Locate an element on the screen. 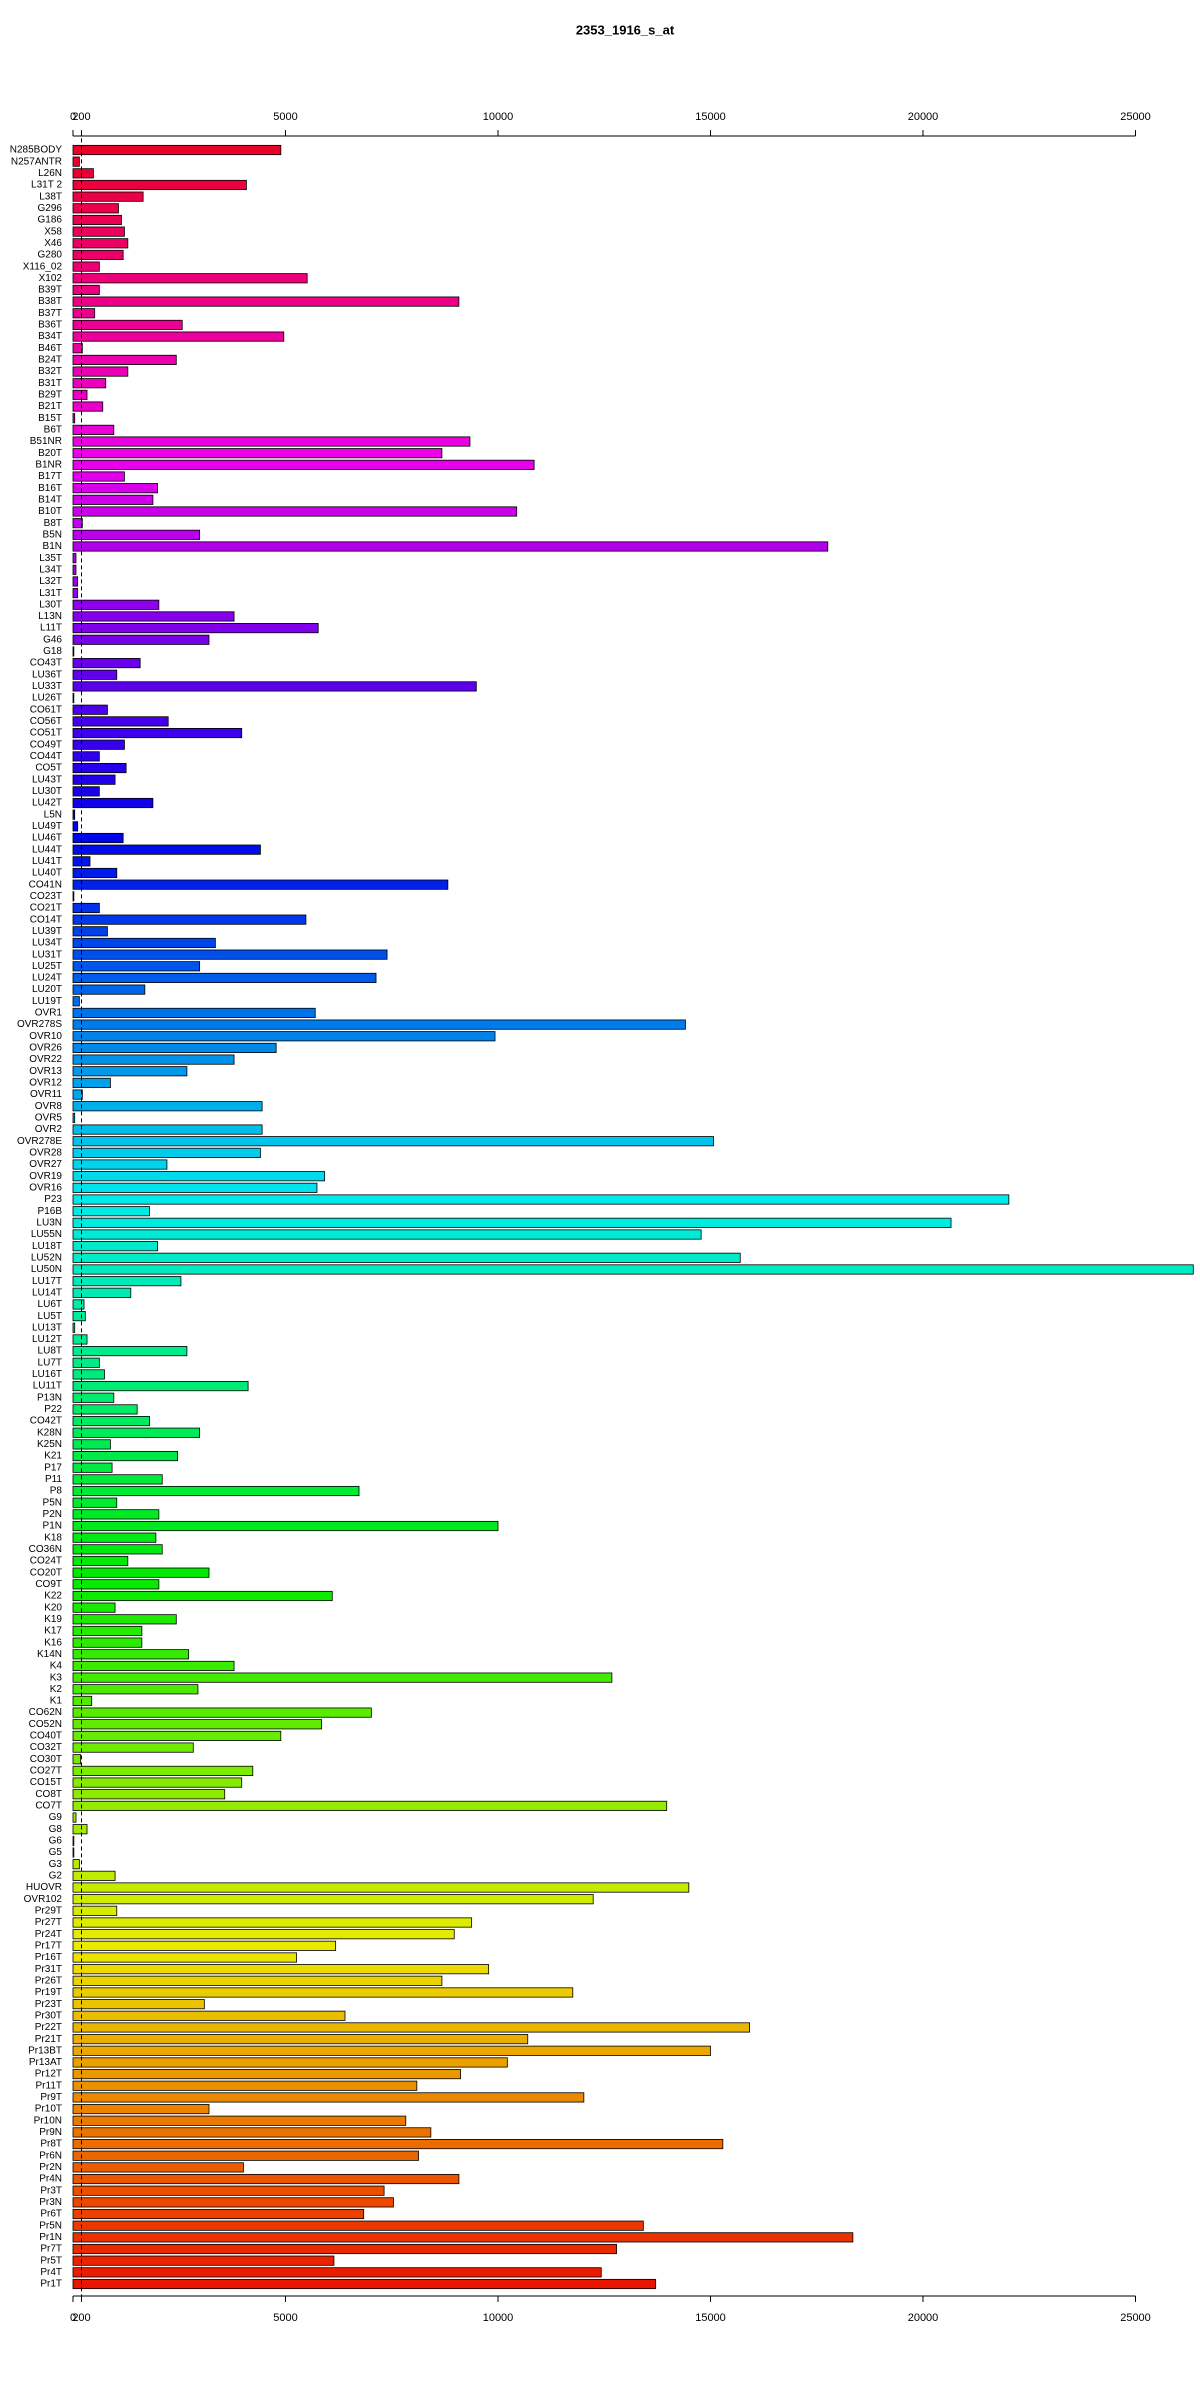 The height and width of the screenshot is (2400, 1200). y-tick-label: B34T is located at coordinates (50, 336).